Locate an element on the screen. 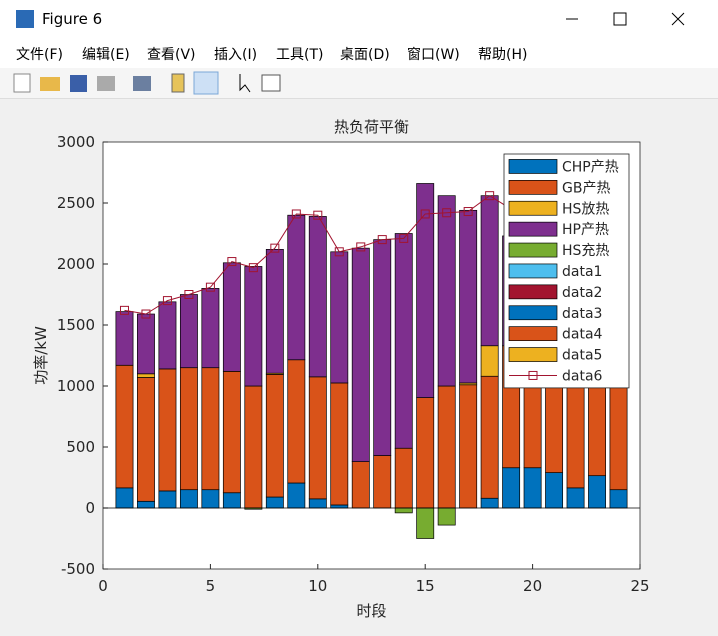 This screenshot has width=718, height=636. y-tick-label: 500 is located at coordinates (80, 447).